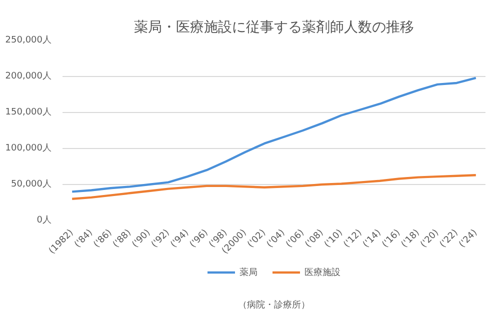 This screenshot has height=320, width=500. What do you see at coordinates (28, 40) in the screenshot?
I see `y-tick-label: 250,000人` at bounding box center [28, 40].